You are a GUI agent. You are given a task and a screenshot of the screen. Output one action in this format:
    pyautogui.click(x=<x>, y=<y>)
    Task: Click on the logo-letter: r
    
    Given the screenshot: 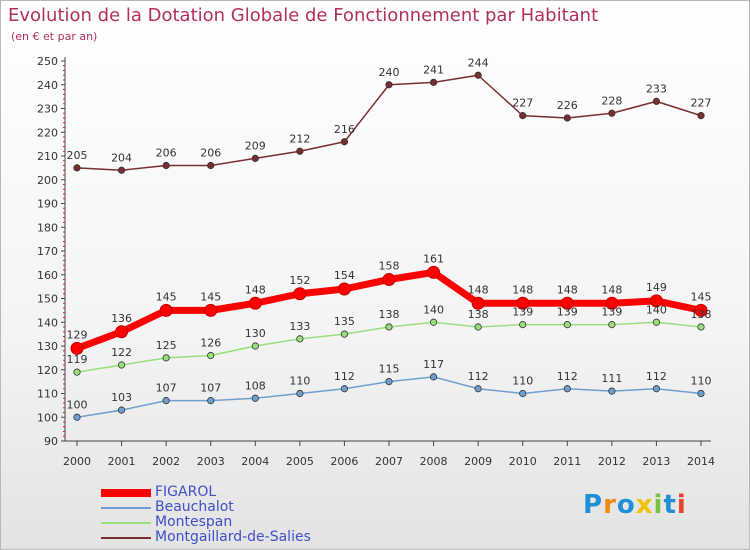 What is the action you would take?
    pyautogui.click(x=610, y=505)
    